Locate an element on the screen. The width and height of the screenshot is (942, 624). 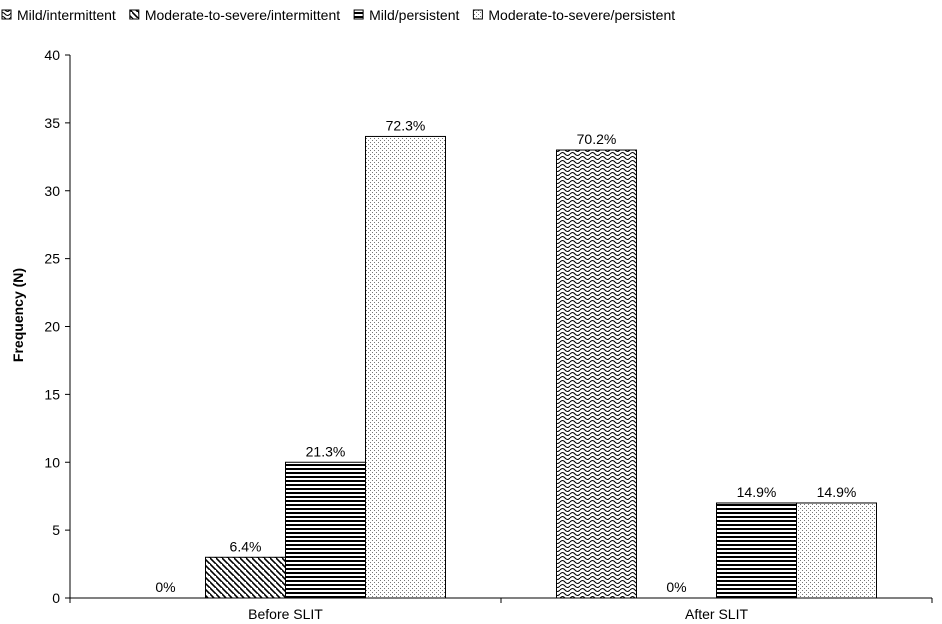
x-tick-label: Before SLIT is located at coordinates (285, 614).